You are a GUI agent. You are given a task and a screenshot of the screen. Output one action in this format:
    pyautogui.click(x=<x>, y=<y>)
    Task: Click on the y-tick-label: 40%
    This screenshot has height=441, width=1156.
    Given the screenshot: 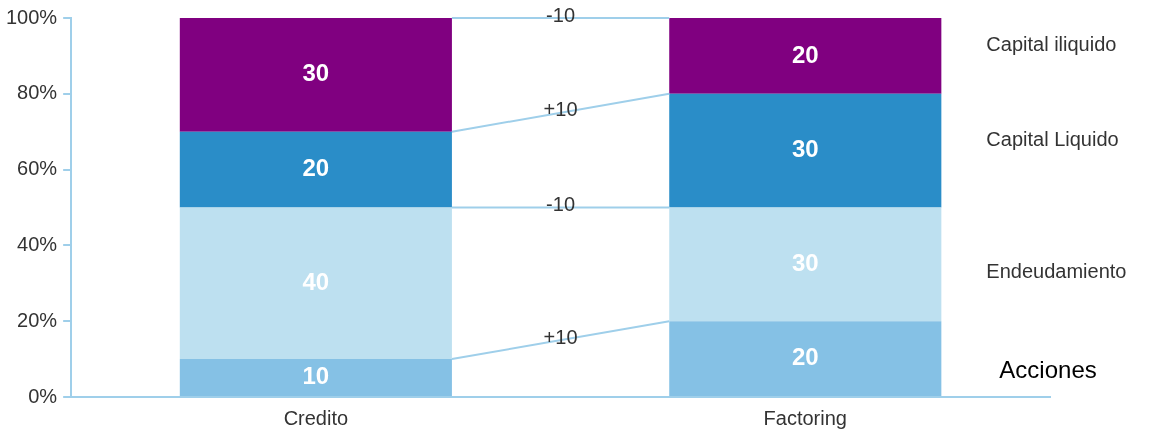 What is the action you would take?
    pyautogui.click(x=37, y=243)
    